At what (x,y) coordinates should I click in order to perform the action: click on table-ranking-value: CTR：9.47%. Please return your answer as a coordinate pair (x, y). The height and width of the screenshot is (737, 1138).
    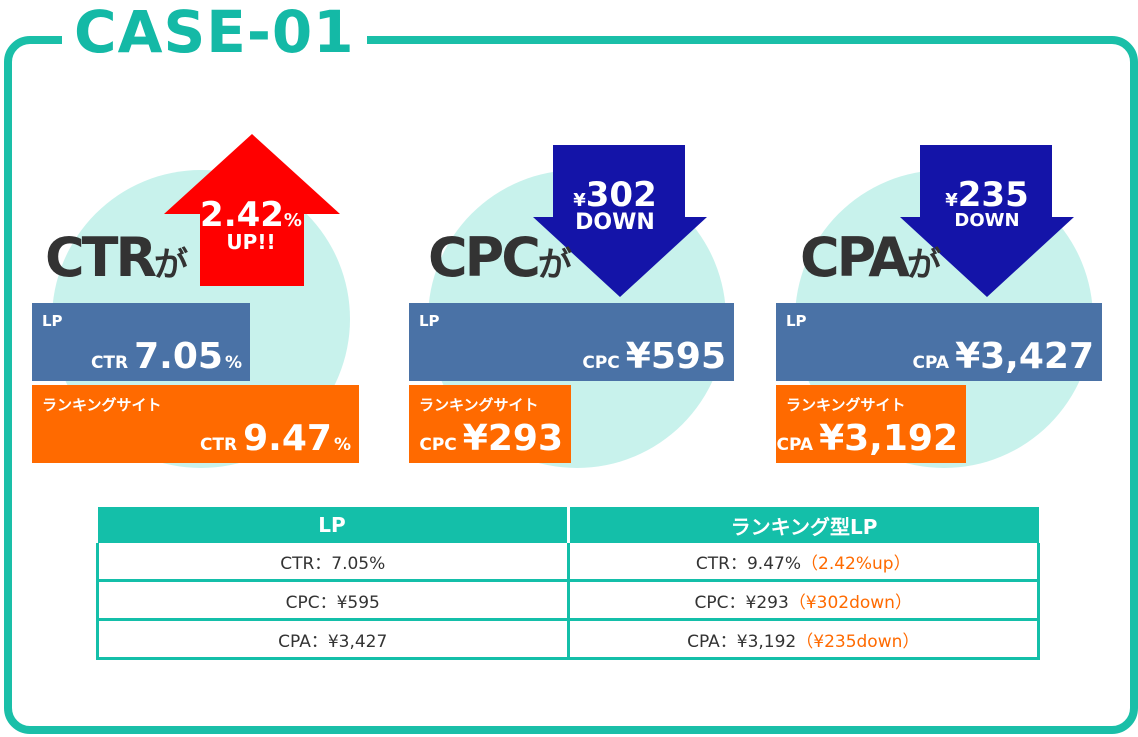
    Looking at the image, I should click on (748, 563).